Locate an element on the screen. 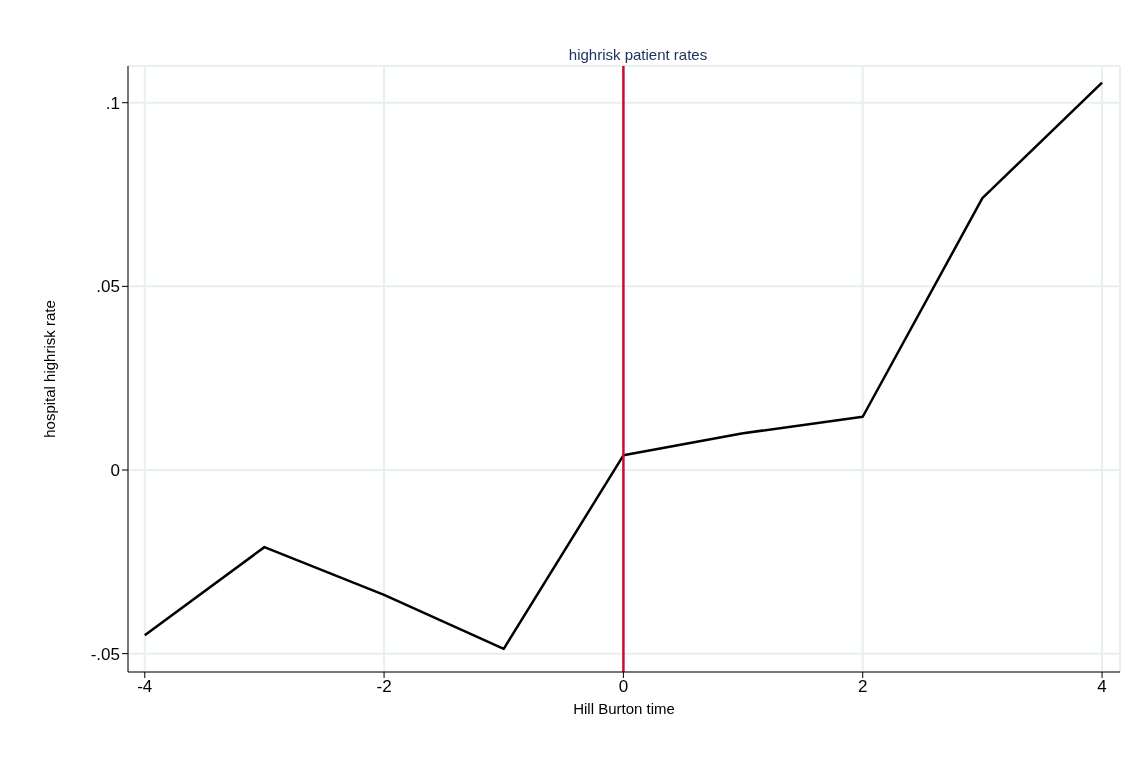 The height and width of the screenshot is (775, 1136). y-tick-label: .1 is located at coordinates (112, 103).